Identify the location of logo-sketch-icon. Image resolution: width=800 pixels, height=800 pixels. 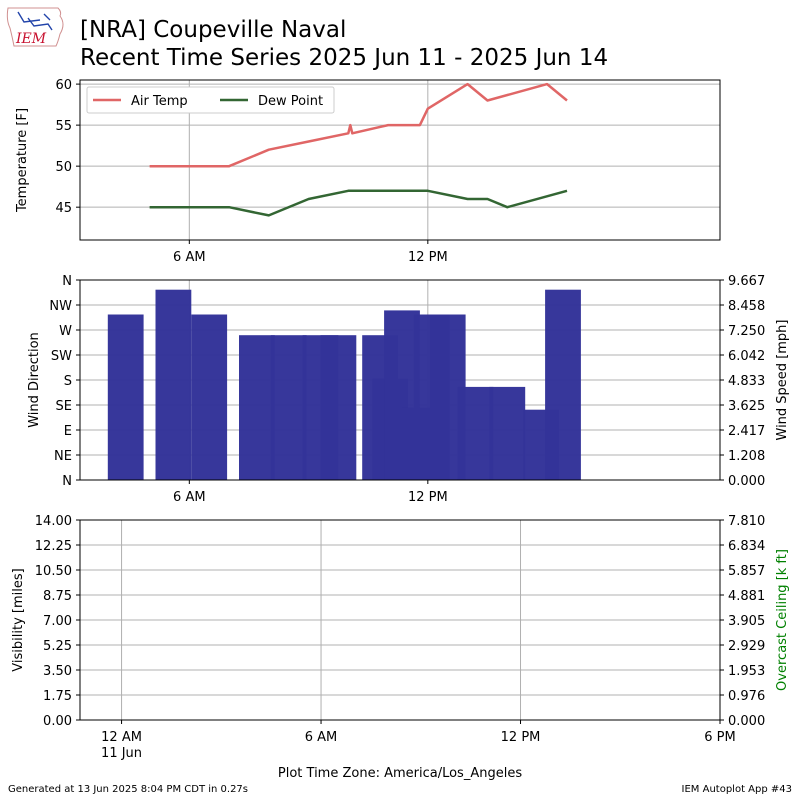
(35, 21).